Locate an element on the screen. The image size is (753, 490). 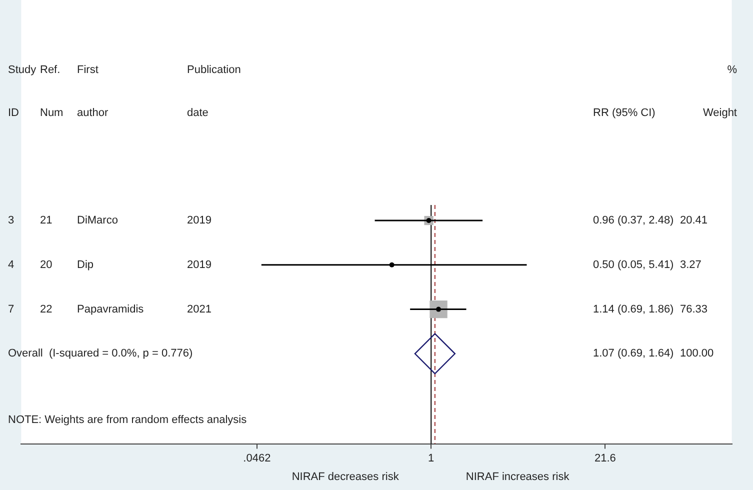
text: First author is located at coordinates (92, 92).